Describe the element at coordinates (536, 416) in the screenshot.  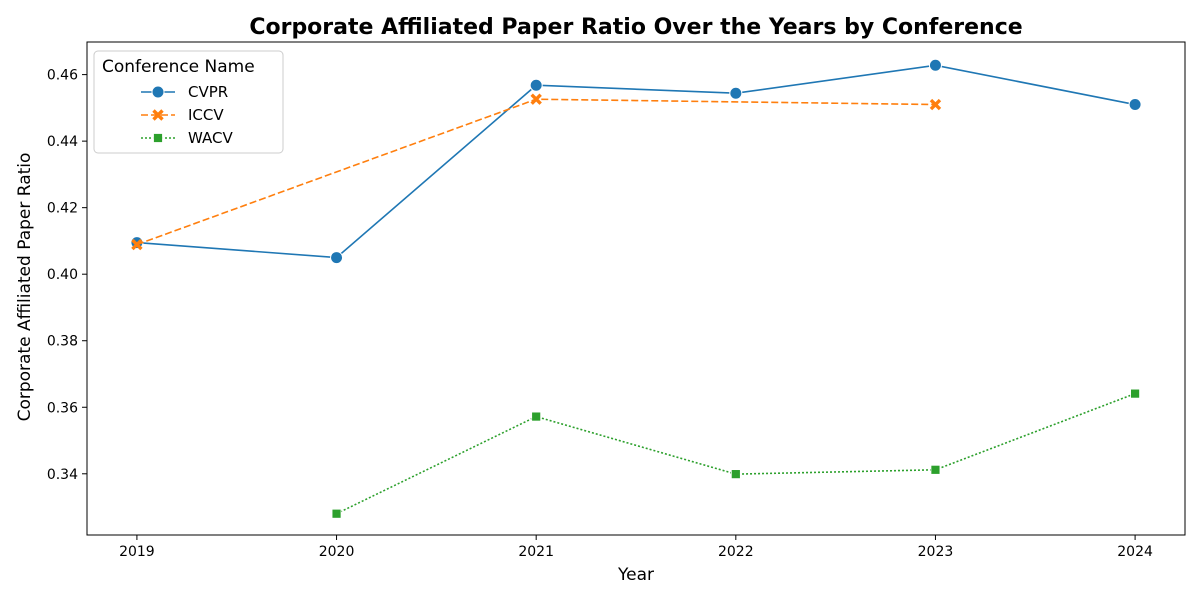
I see `point-wacv-2021` at that location.